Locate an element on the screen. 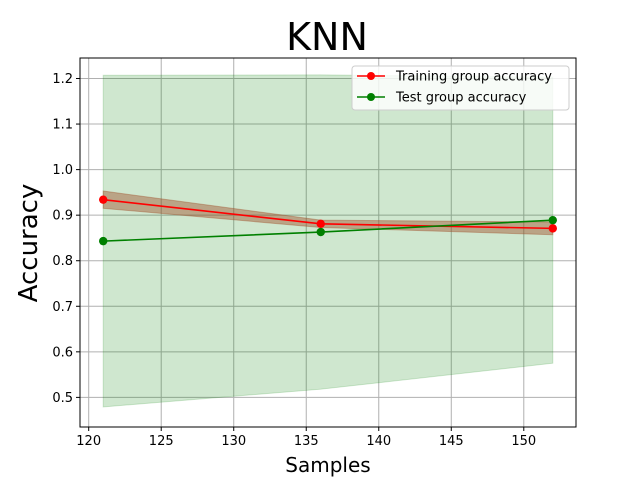 The image size is (640, 480). series-point-layer is located at coordinates (328, 220).